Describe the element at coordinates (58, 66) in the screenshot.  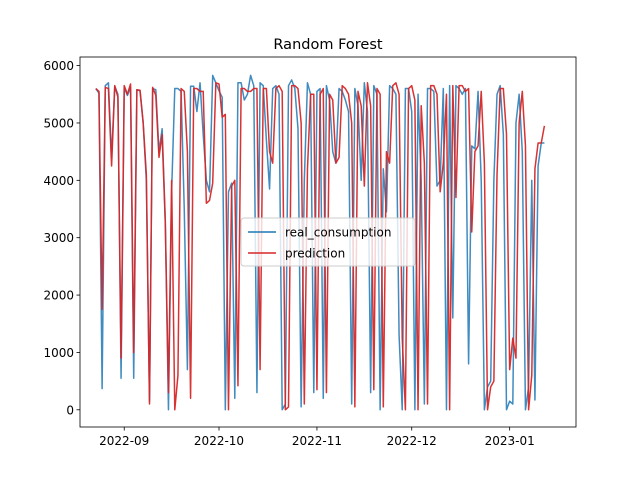
I see `y-tick-label: 6000` at that location.